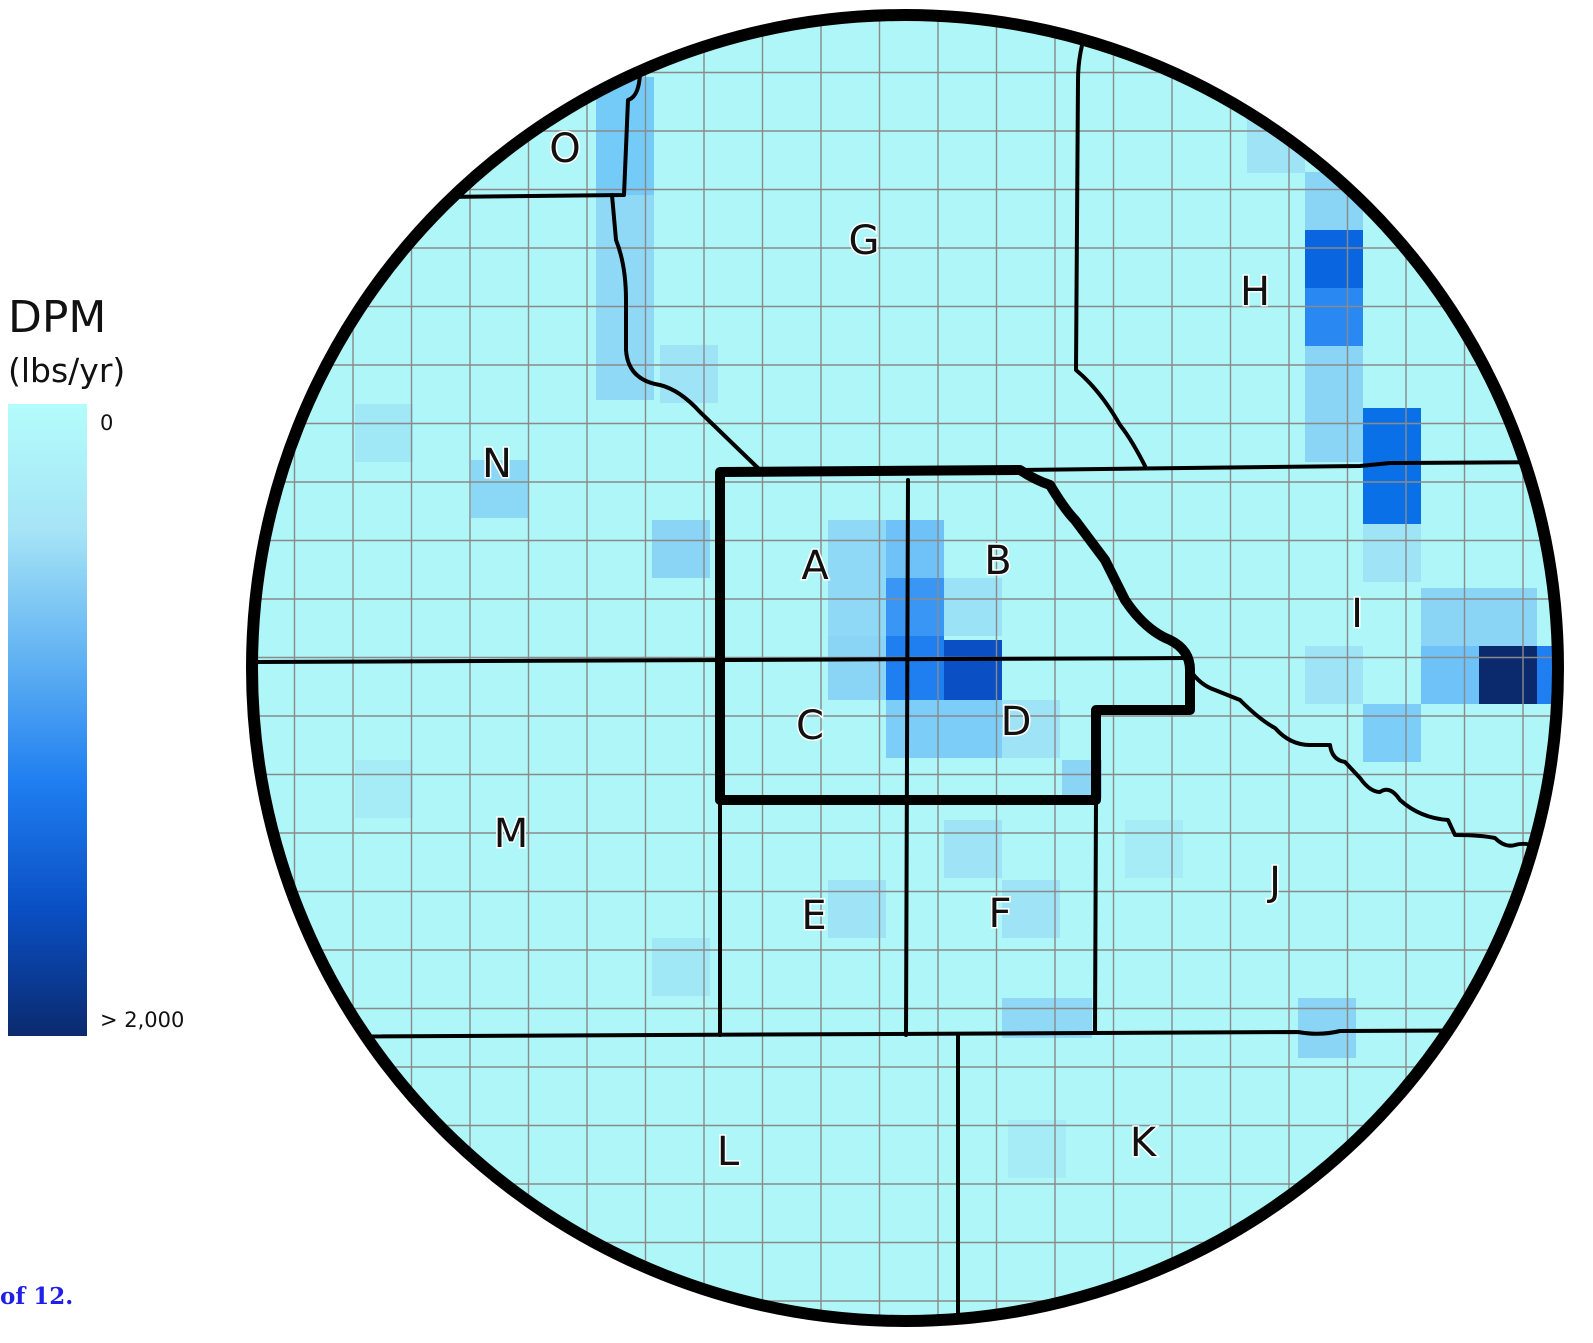 This screenshot has width=1593, height=1343. What do you see at coordinates (686, 332) in the screenshot?
I see `boundary-g-n` at bounding box center [686, 332].